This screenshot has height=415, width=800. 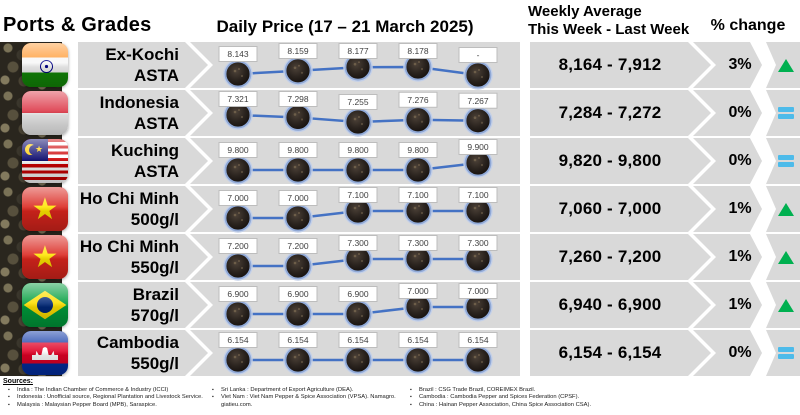 What do you see at coordinates (238, 54) in the screenshot?
I see `price-label: 8.143` at bounding box center [238, 54].